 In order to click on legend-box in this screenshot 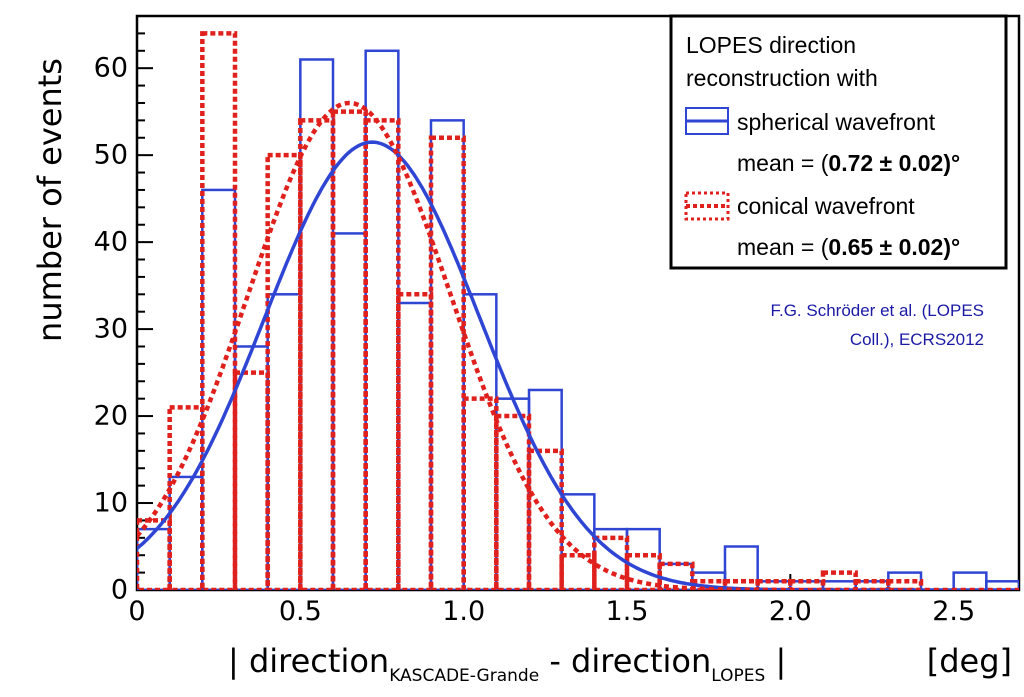, I will do `click(838, 142)`.